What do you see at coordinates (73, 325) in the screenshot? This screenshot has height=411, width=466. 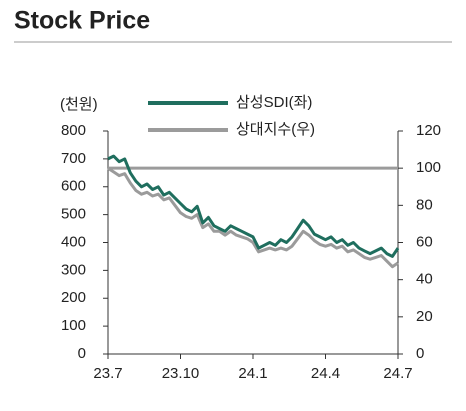 I see `y-tick-label: 100` at bounding box center [73, 325].